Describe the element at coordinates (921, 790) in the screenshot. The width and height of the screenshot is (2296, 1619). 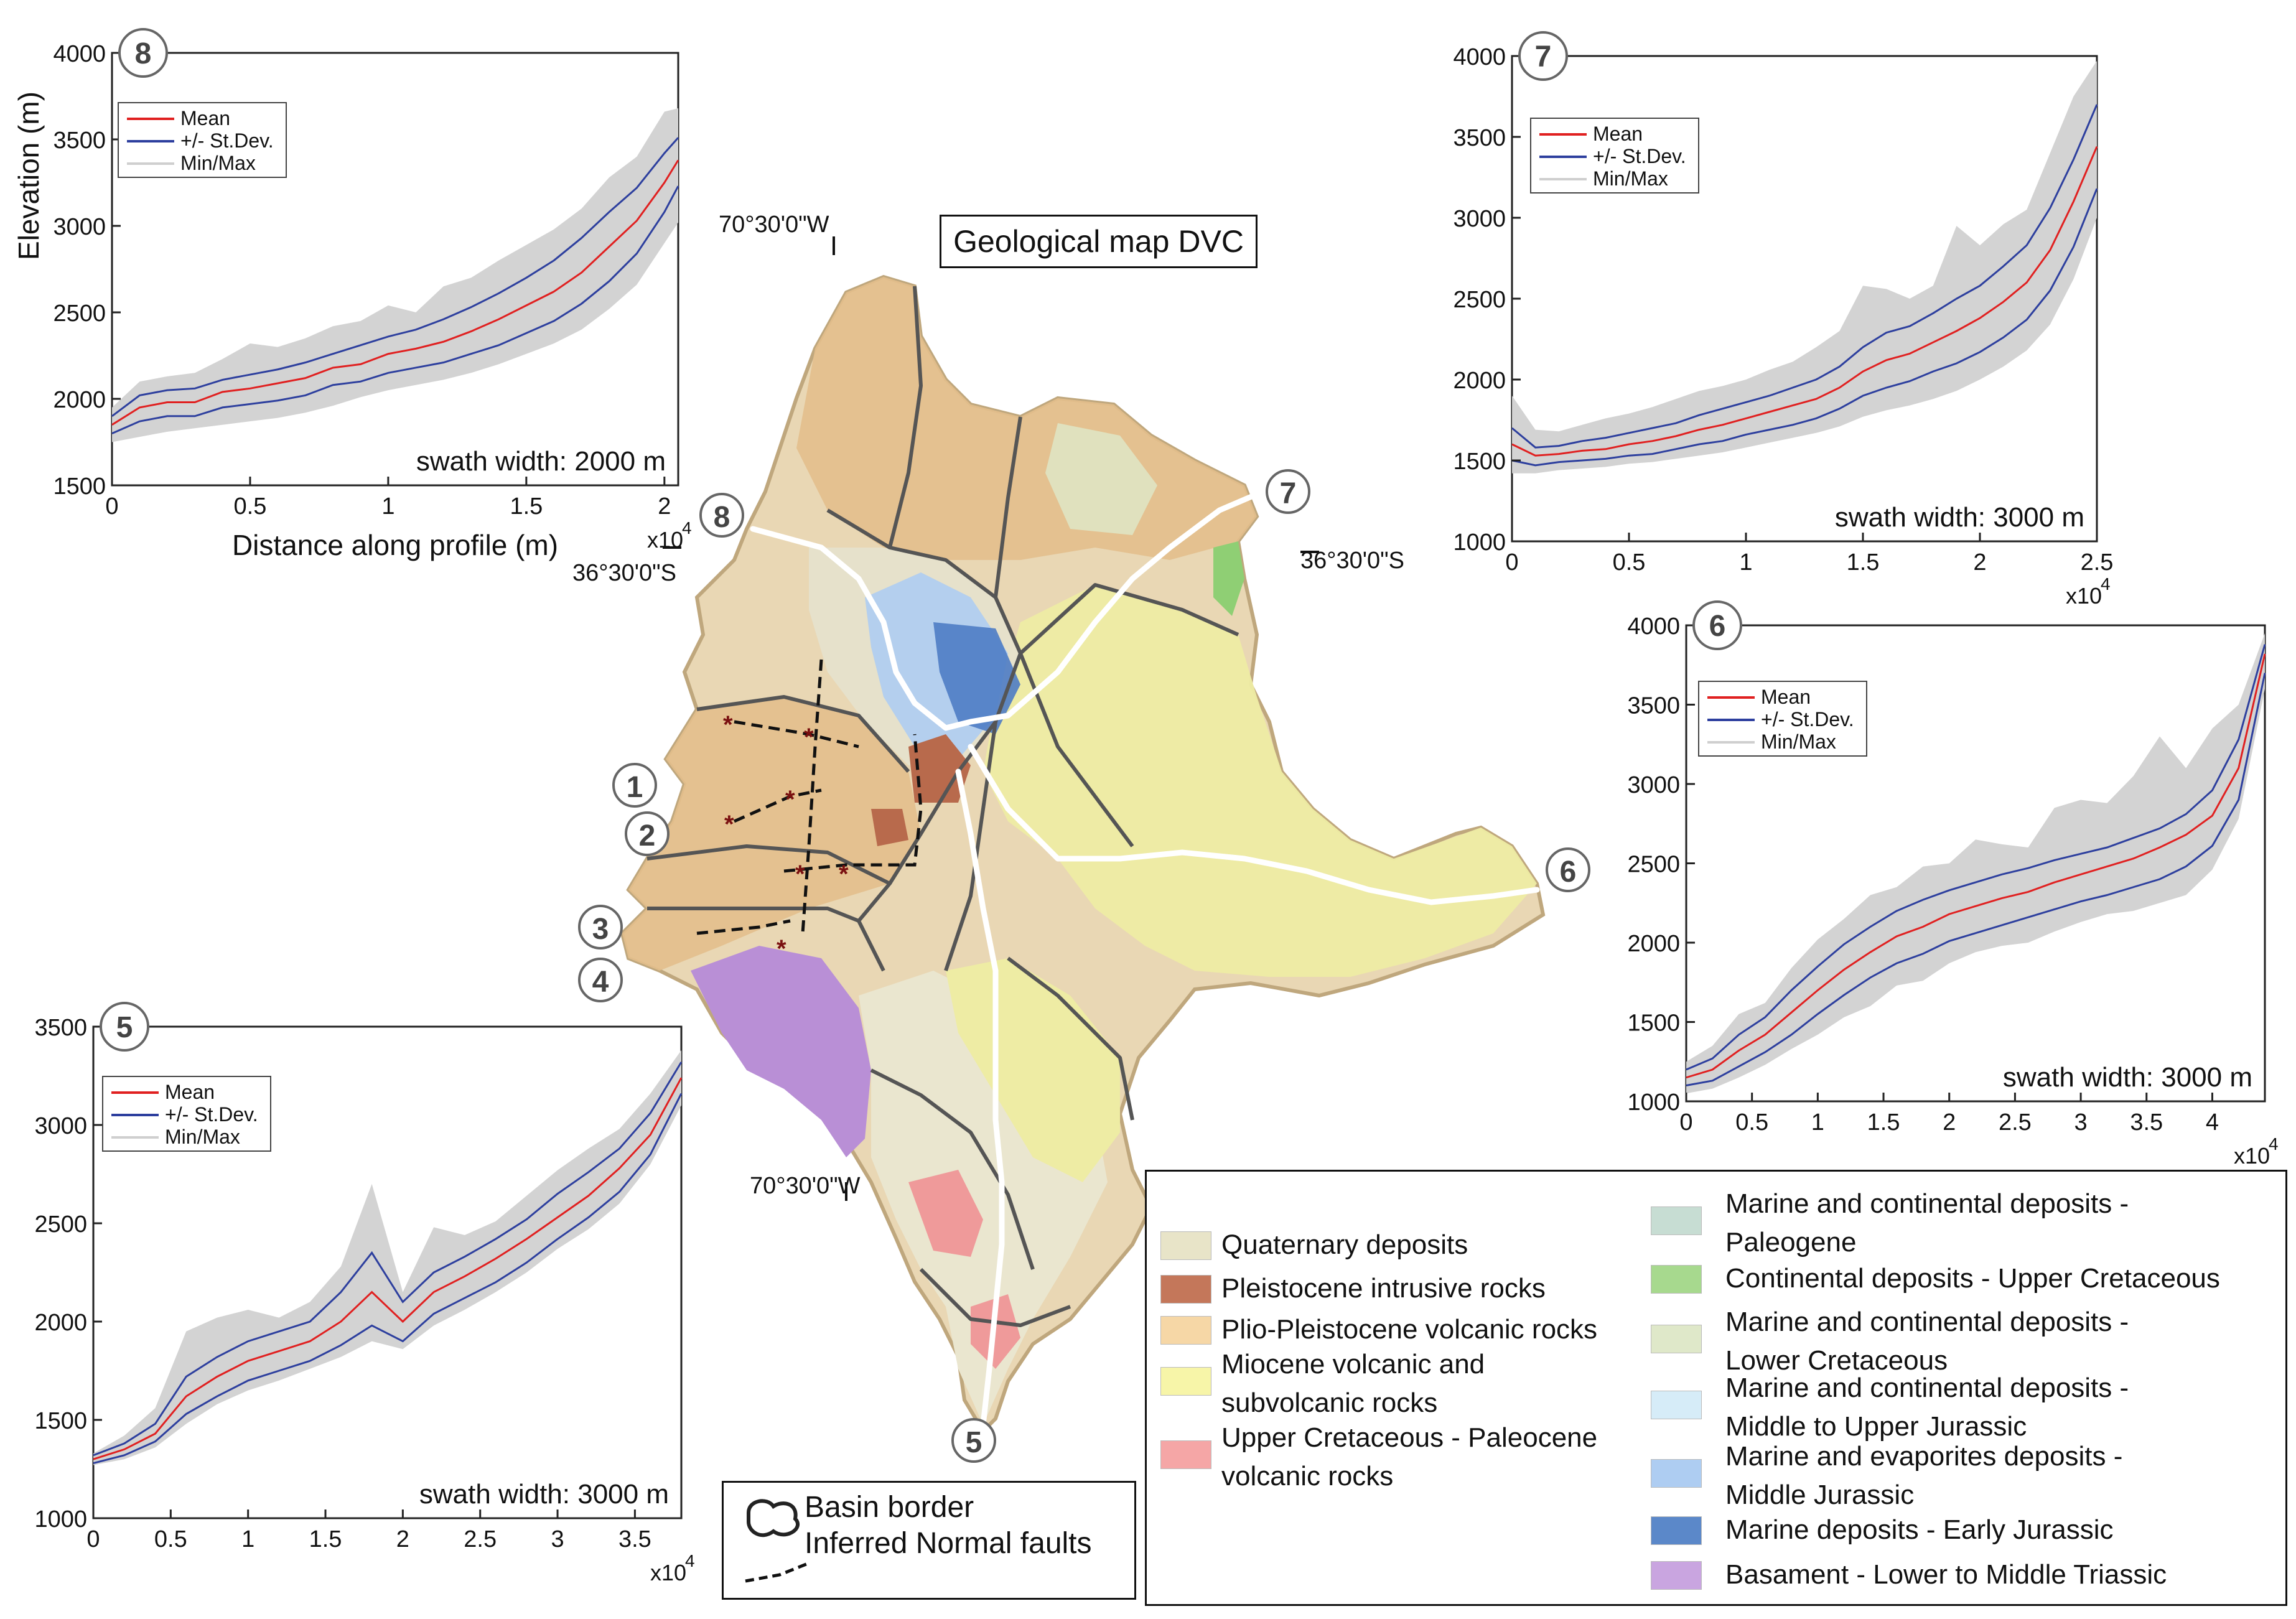
I see `unit-pleistocene-intrusive` at that location.